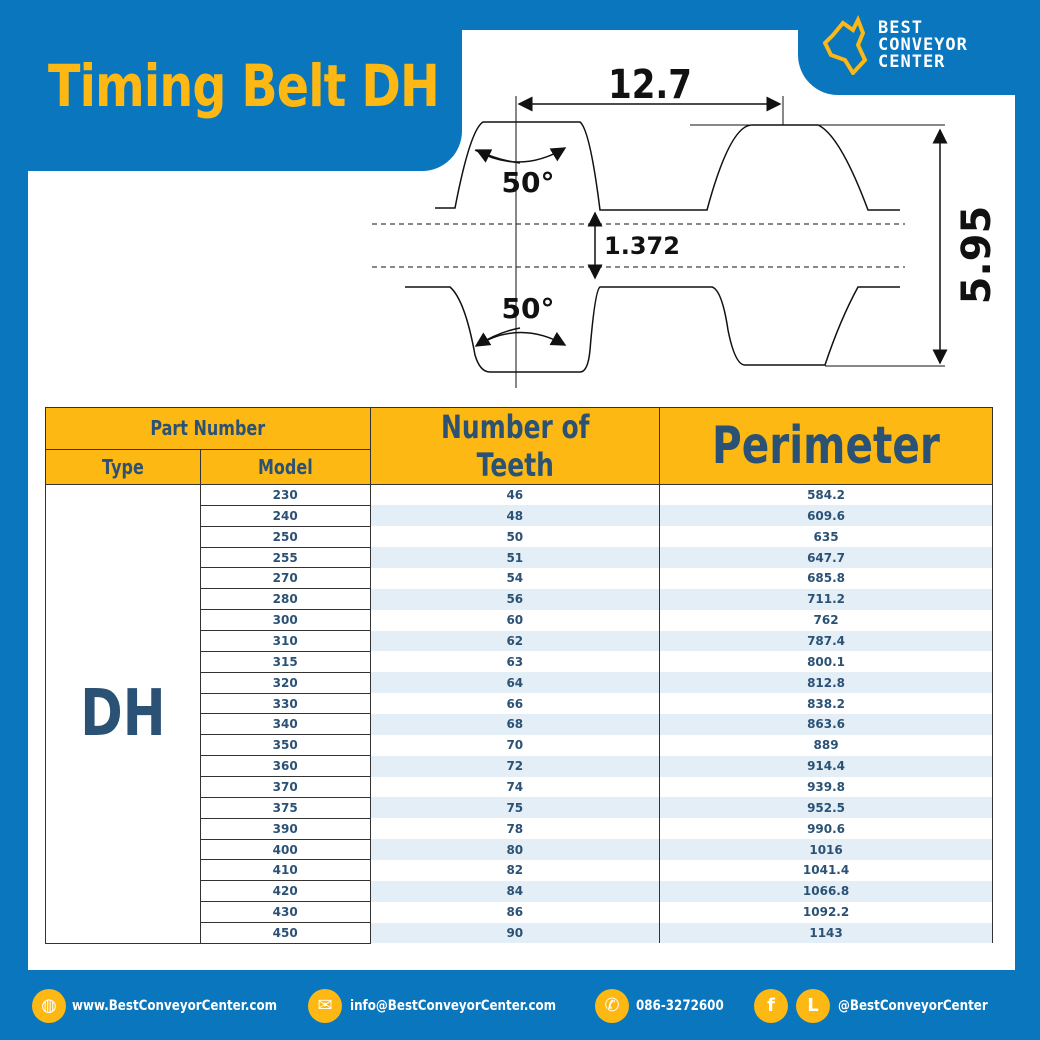 This screenshot has height=1040, width=1040. What do you see at coordinates (285, 682) in the screenshot?
I see `model-cell: 320` at bounding box center [285, 682].